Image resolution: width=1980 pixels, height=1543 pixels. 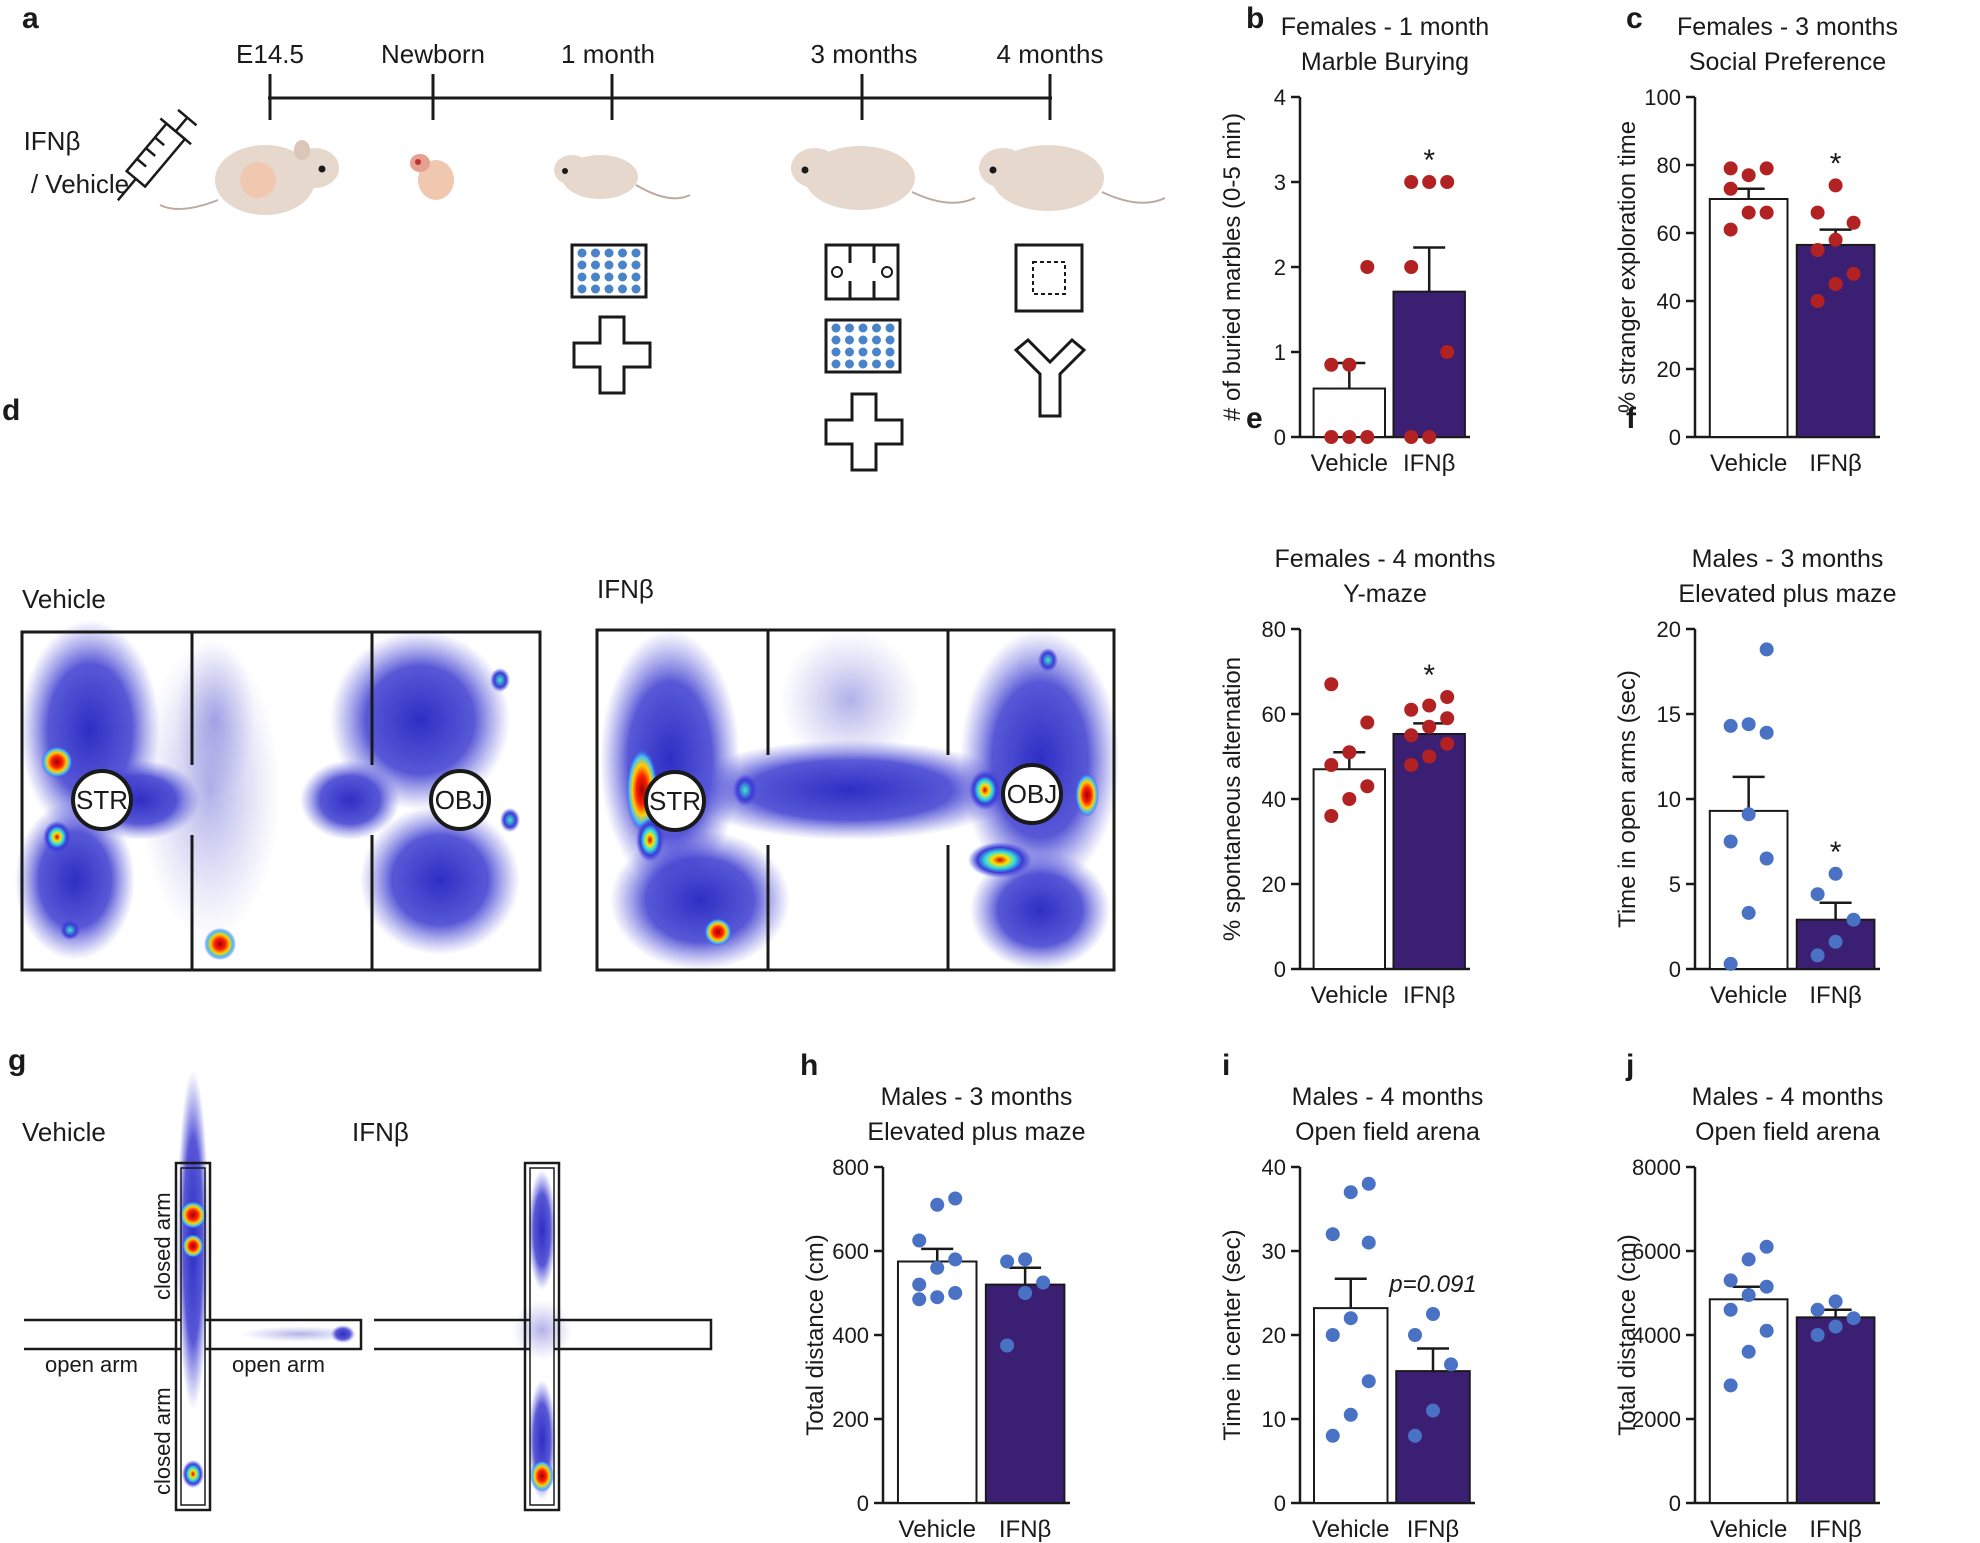 What do you see at coordinates (1254, 418) in the screenshot?
I see `panel-letter-e: e` at bounding box center [1254, 418].